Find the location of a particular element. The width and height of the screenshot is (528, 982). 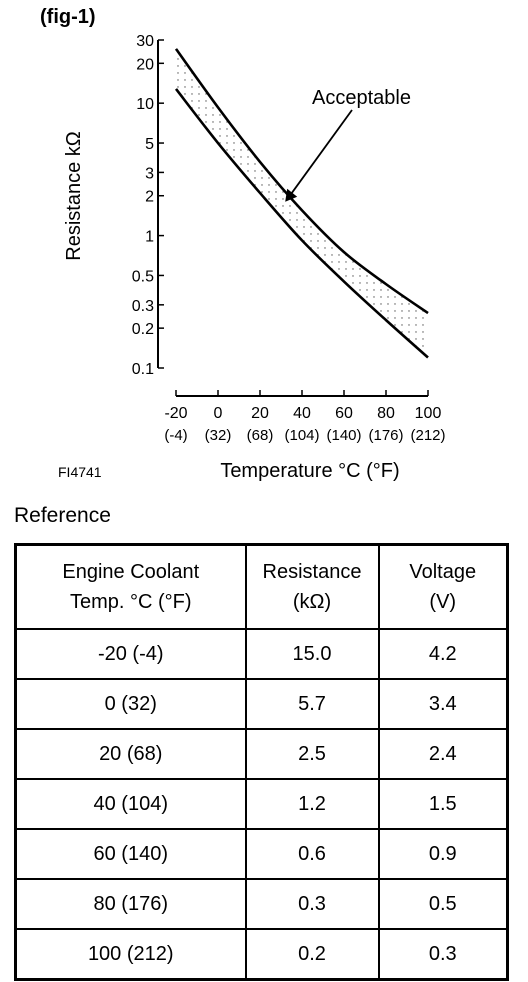

header-line: (kΩ) is located at coordinates (312, 602).